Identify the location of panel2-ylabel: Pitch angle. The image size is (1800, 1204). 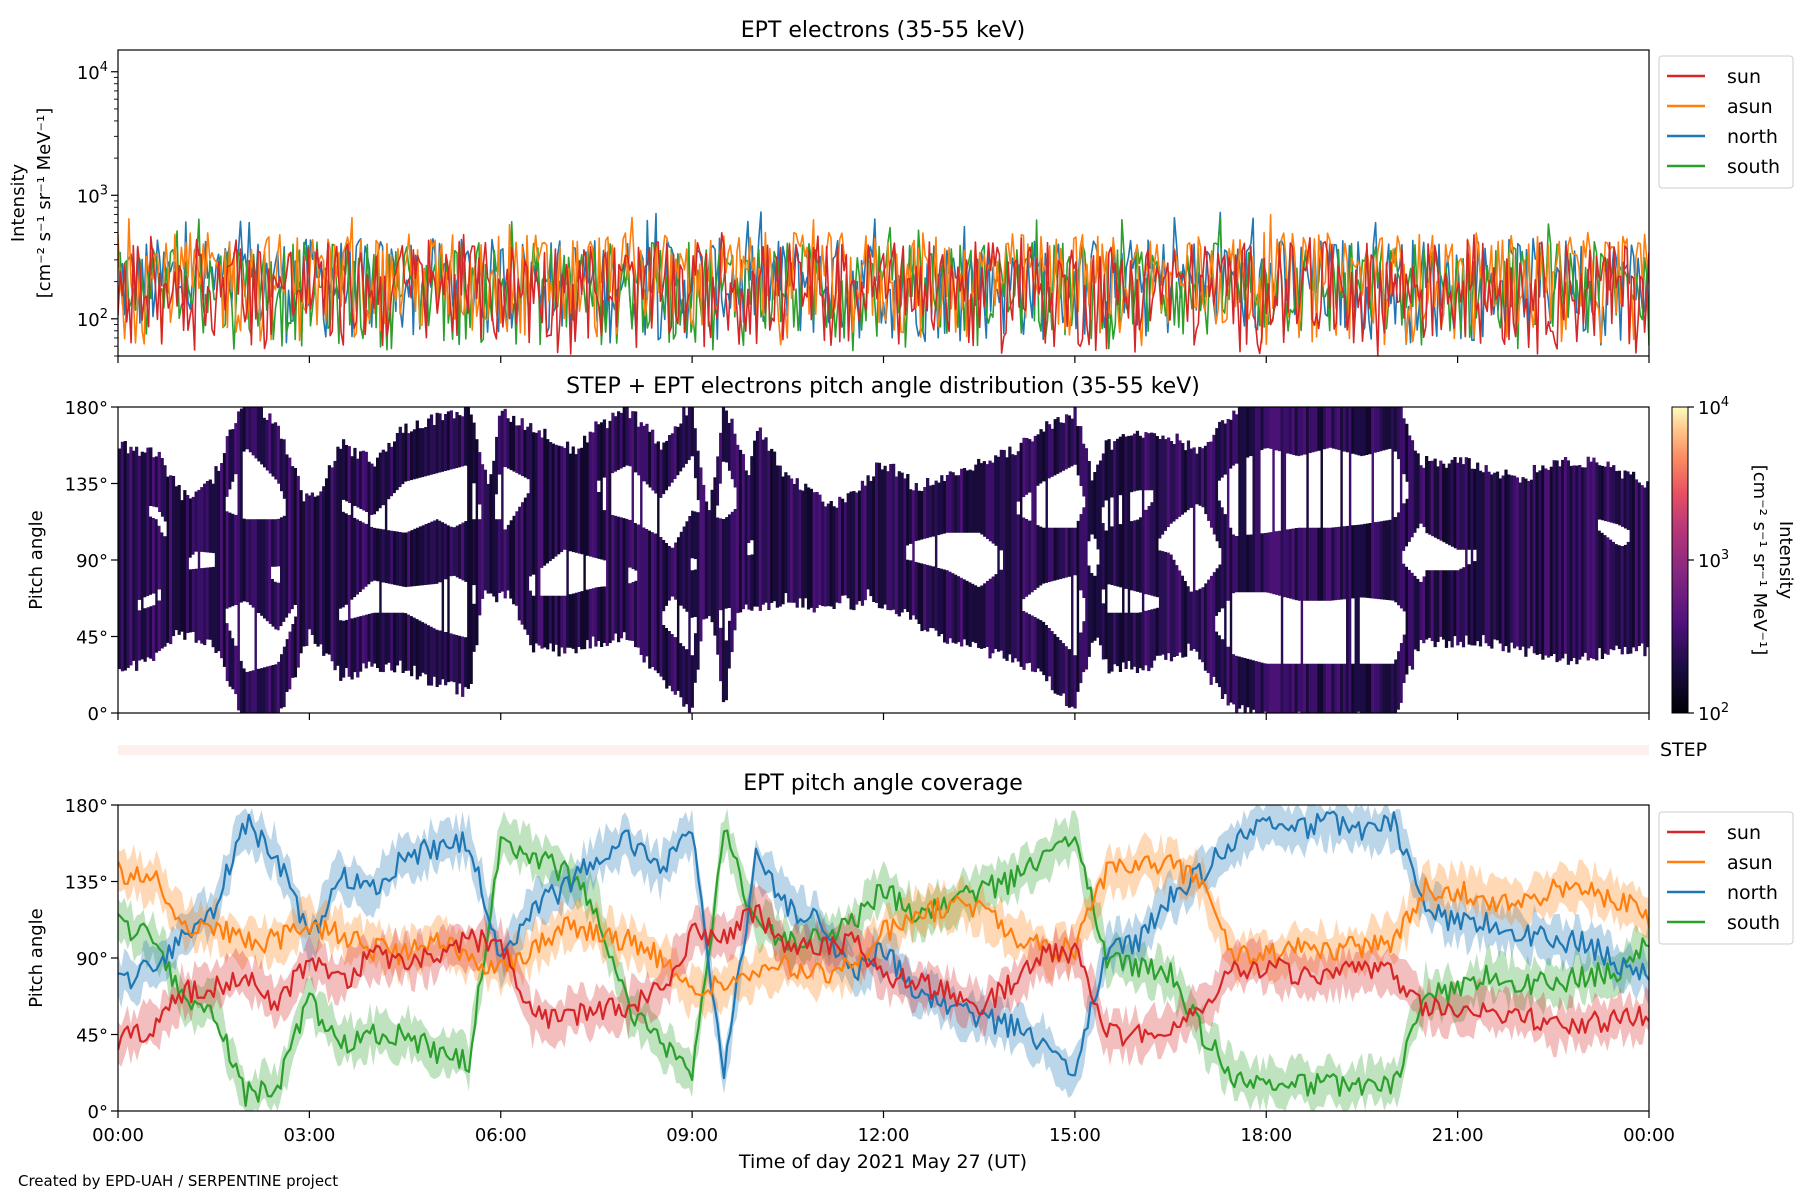
(36, 559).